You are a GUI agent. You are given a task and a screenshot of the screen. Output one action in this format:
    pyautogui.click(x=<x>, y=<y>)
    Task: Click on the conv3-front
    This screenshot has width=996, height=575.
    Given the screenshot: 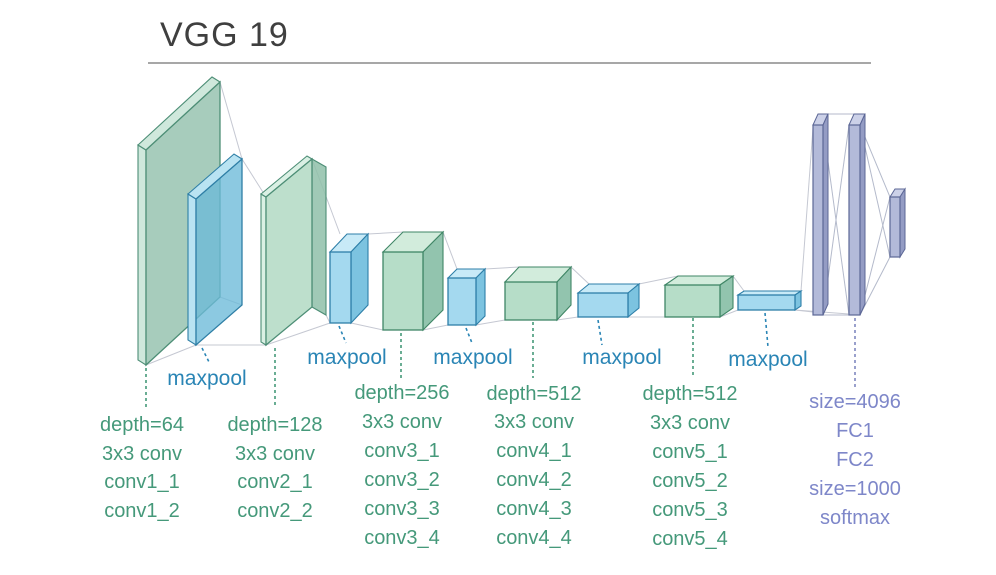 What is the action you would take?
    pyautogui.click(x=403, y=291)
    